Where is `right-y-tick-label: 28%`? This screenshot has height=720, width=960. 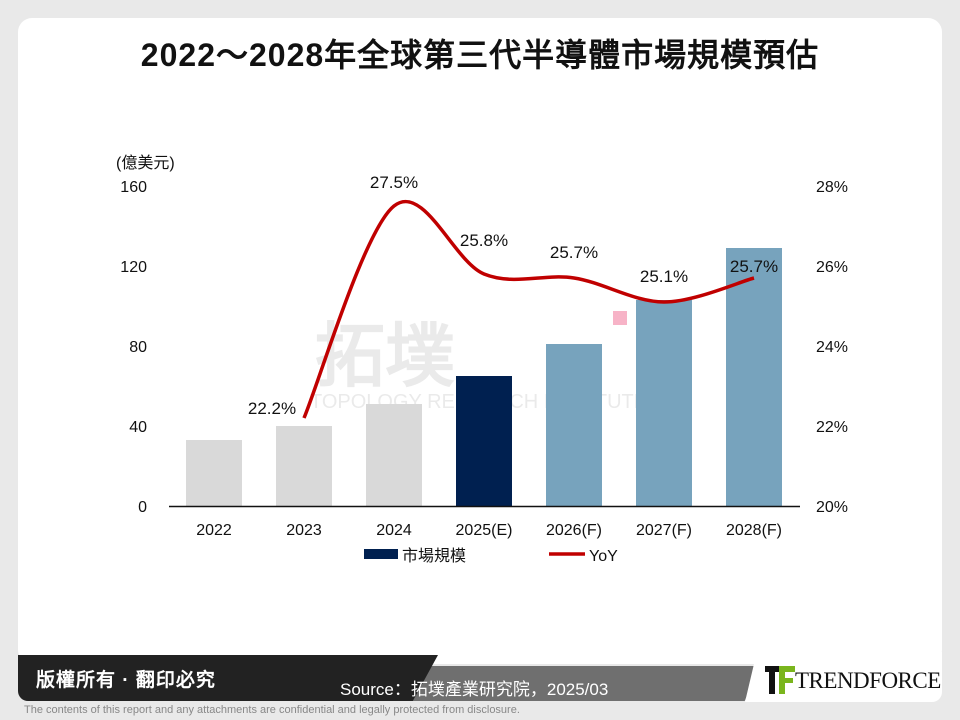 right-y-tick-label: 28% is located at coordinates (832, 187).